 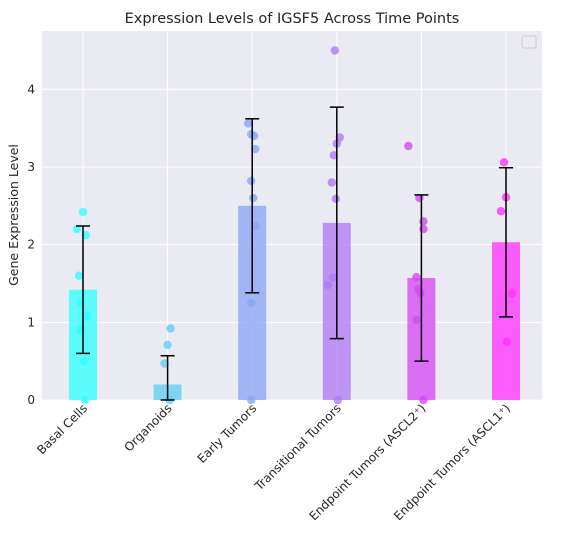 What do you see at coordinates (31, 89) in the screenshot?
I see `y-tick-label: 4` at bounding box center [31, 89].